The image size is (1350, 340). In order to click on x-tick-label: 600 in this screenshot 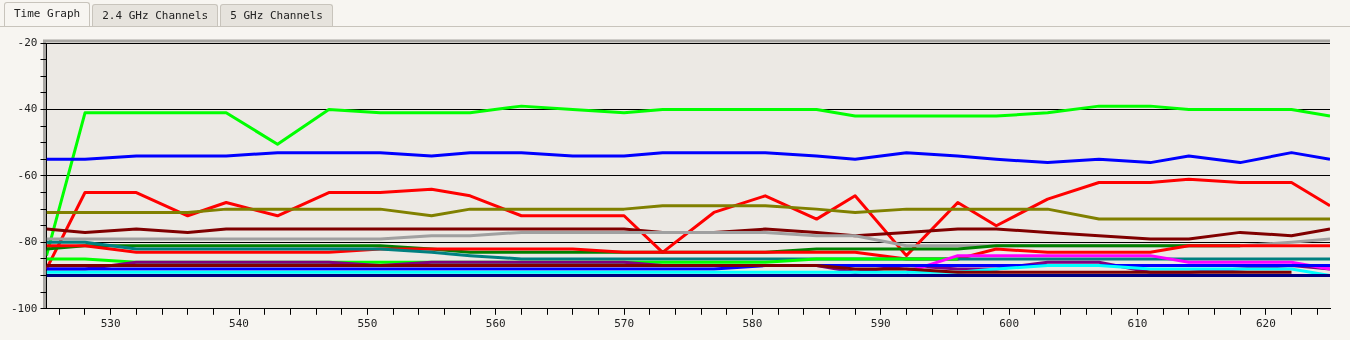, I will do `click(1009, 324)`.